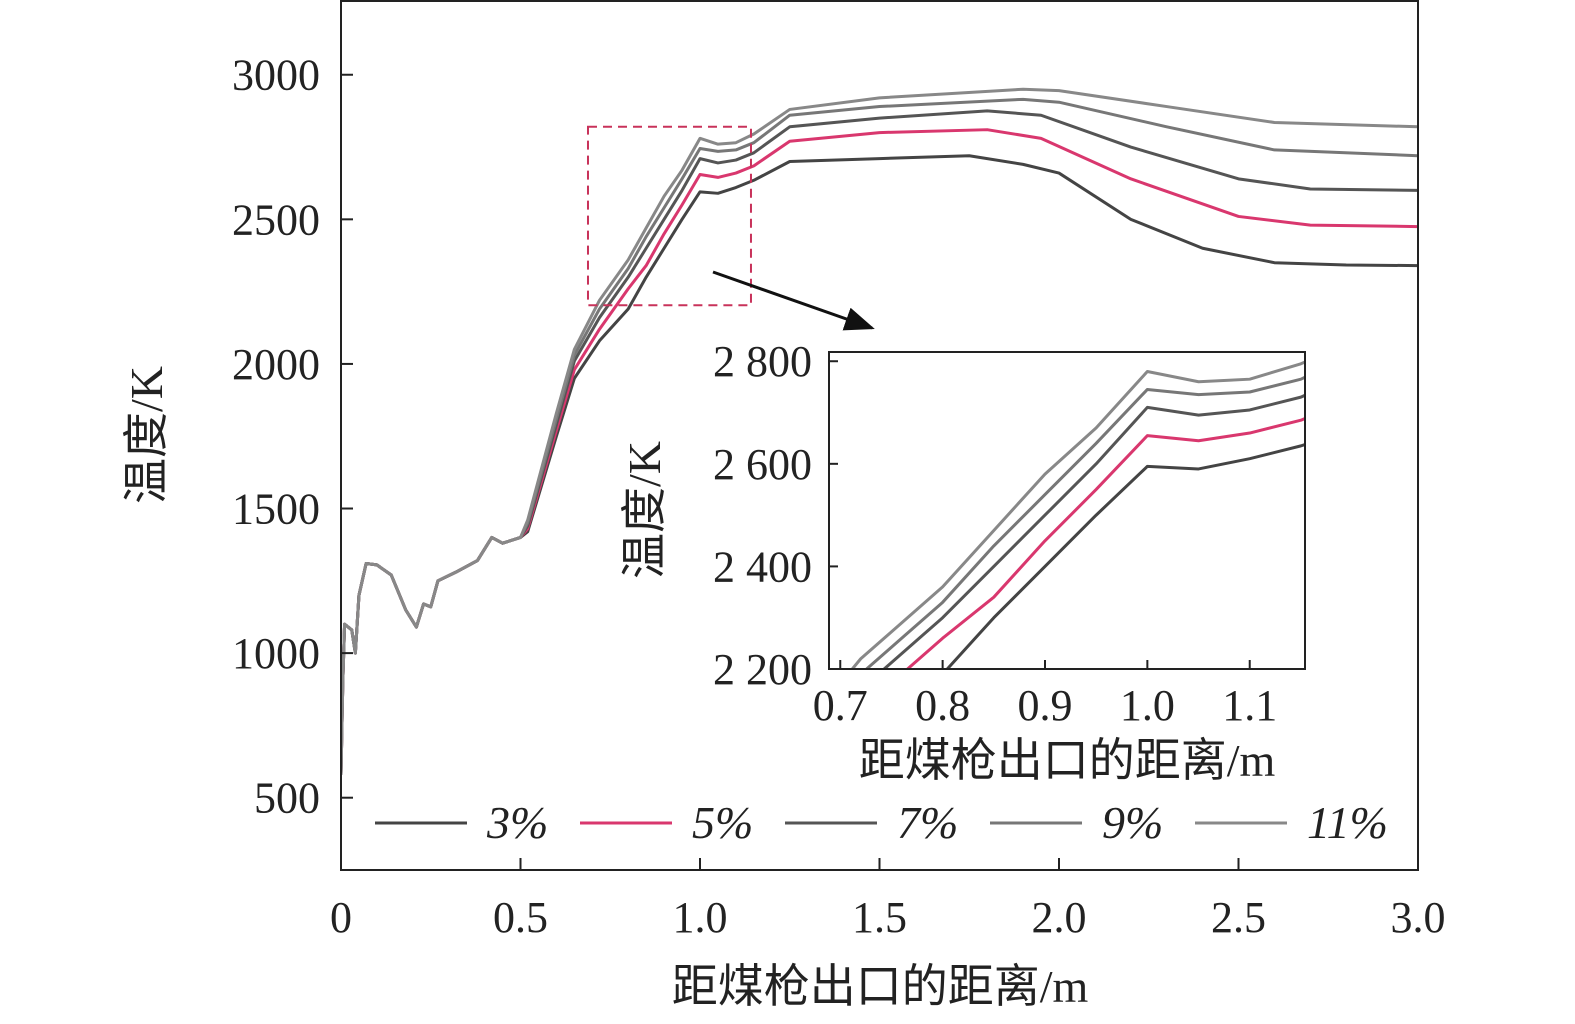 Image resolution: width=1575 pixels, height=1024 pixels. What do you see at coordinates (644, 510) in the screenshot?
I see `inset-y-axis-label: 温度/K` at bounding box center [644, 510].